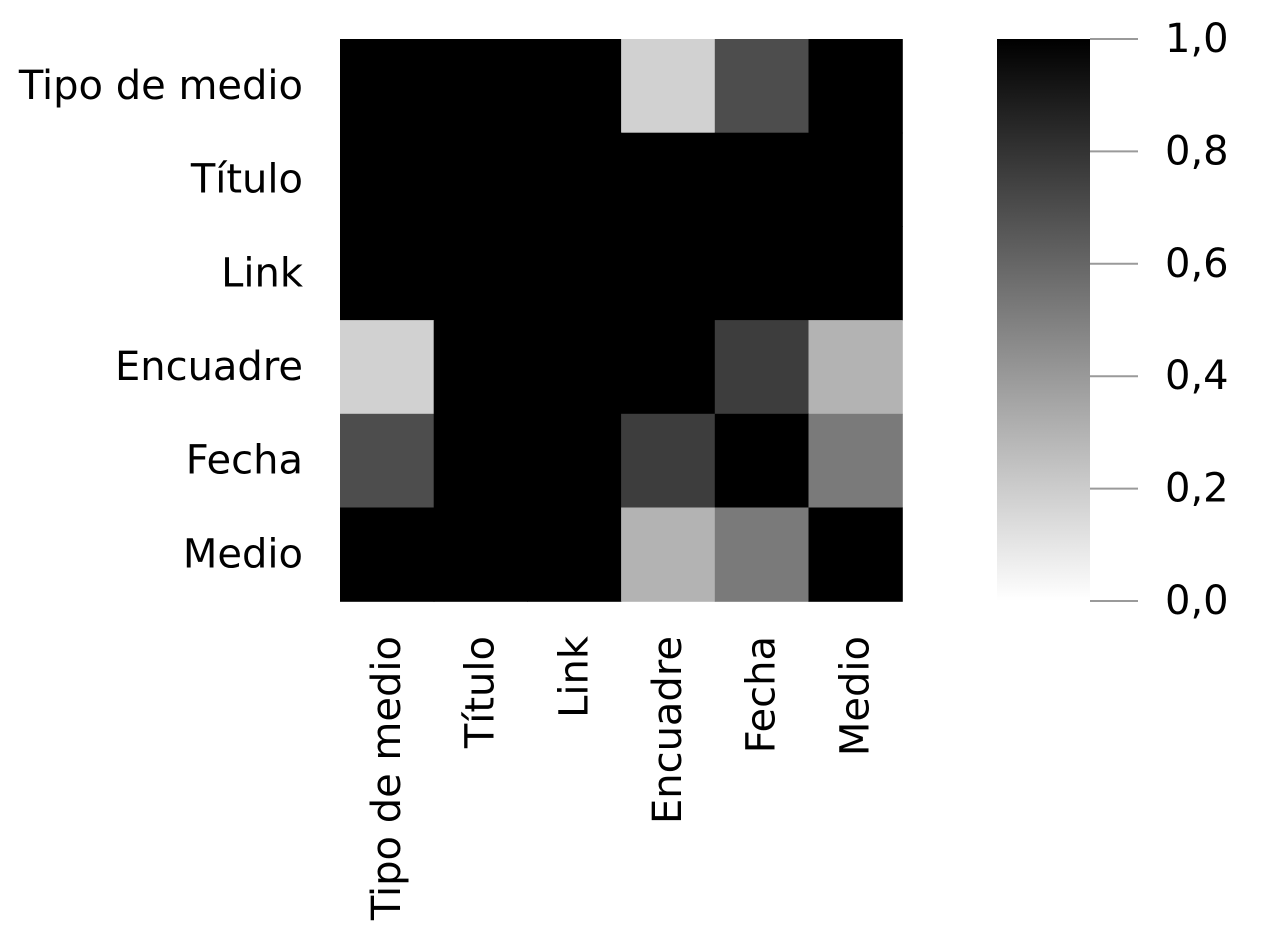 This screenshot has height=939, width=1264. I want to click on row-label: Medio, so click(243, 554).